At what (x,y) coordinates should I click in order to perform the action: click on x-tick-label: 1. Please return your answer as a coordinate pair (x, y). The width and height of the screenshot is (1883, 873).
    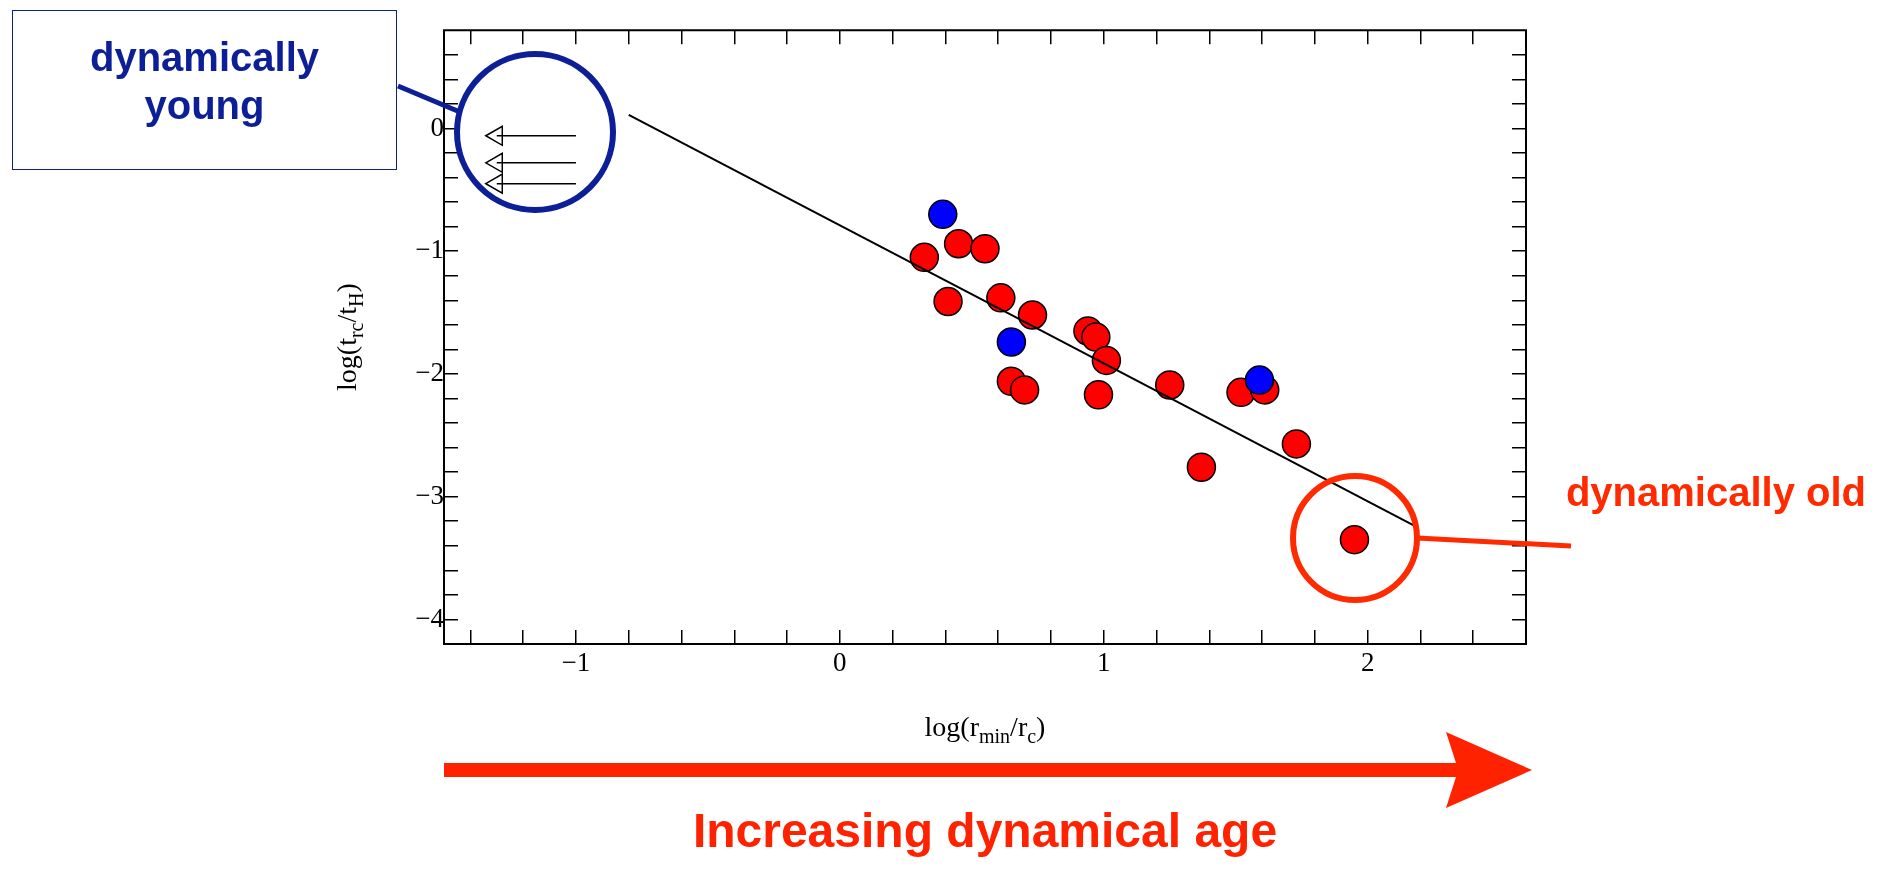
    Looking at the image, I should click on (1104, 662).